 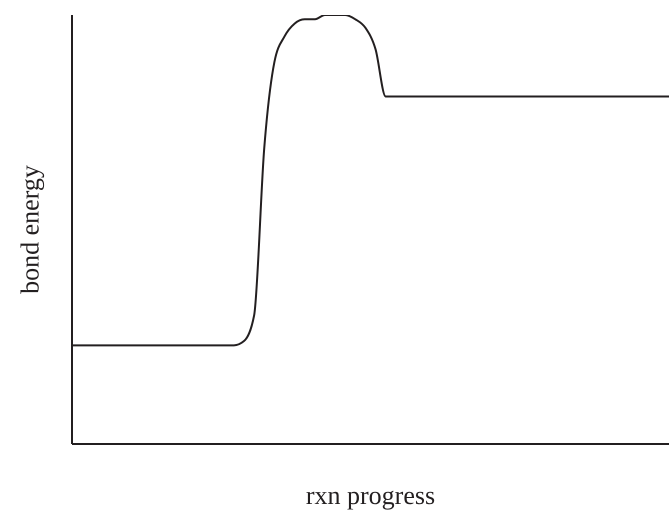 I want to click on y-axis-title: bond energy, so click(x=30, y=229).